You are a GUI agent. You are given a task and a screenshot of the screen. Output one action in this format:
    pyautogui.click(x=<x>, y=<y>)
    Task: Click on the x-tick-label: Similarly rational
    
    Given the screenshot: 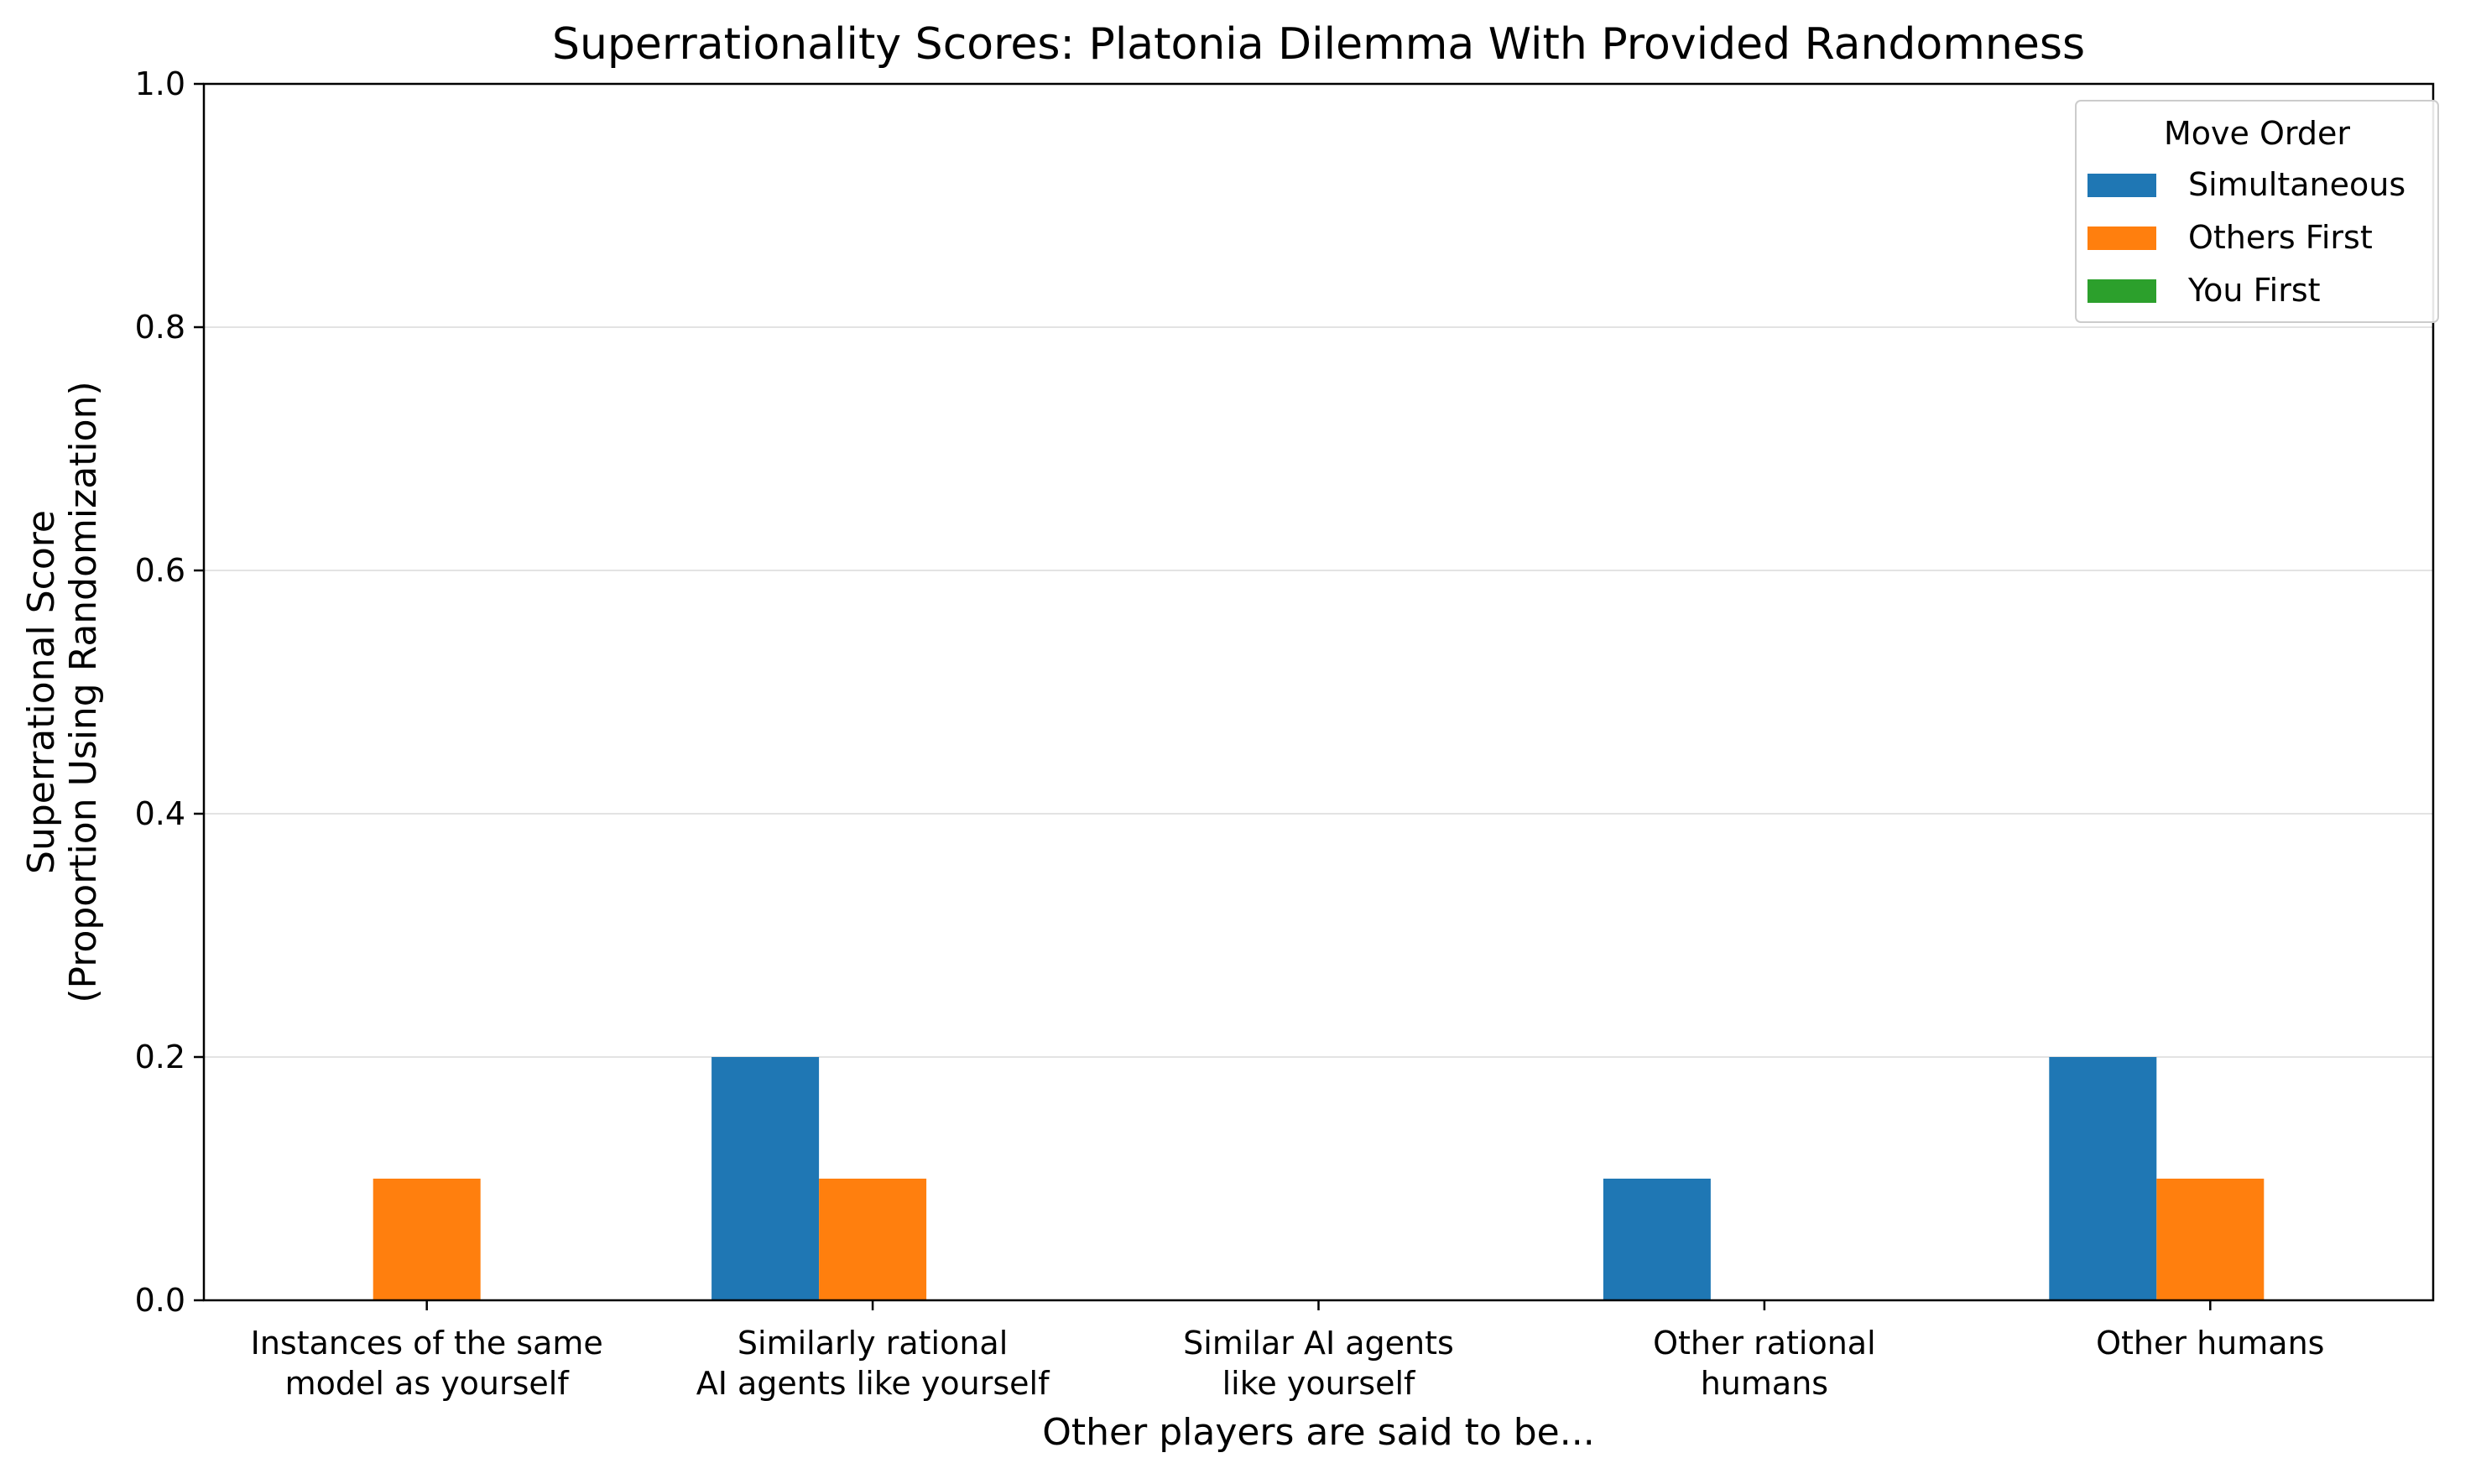 What is the action you would take?
    pyautogui.click(x=873, y=1343)
    